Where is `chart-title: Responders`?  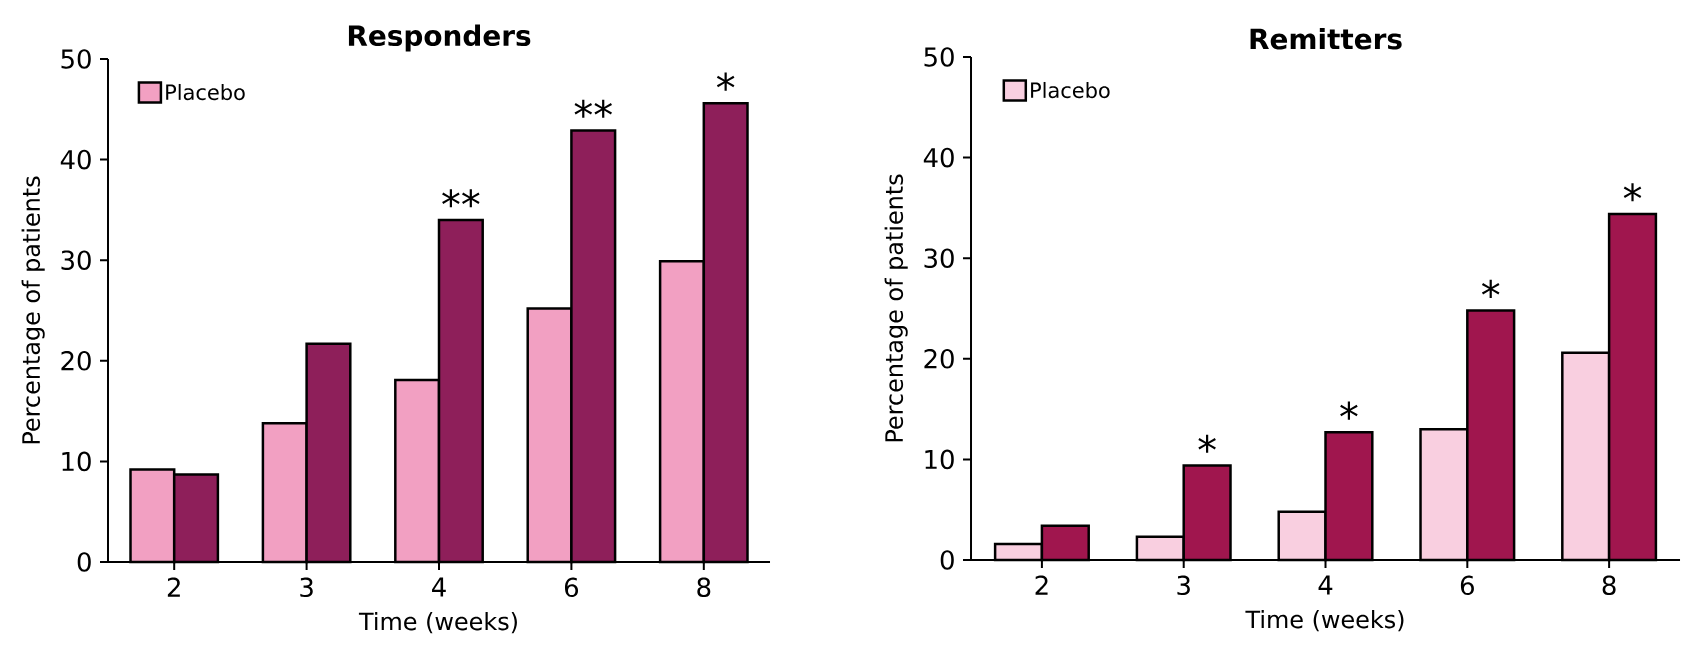
chart-title: Responders is located at coordinates (439, 38).